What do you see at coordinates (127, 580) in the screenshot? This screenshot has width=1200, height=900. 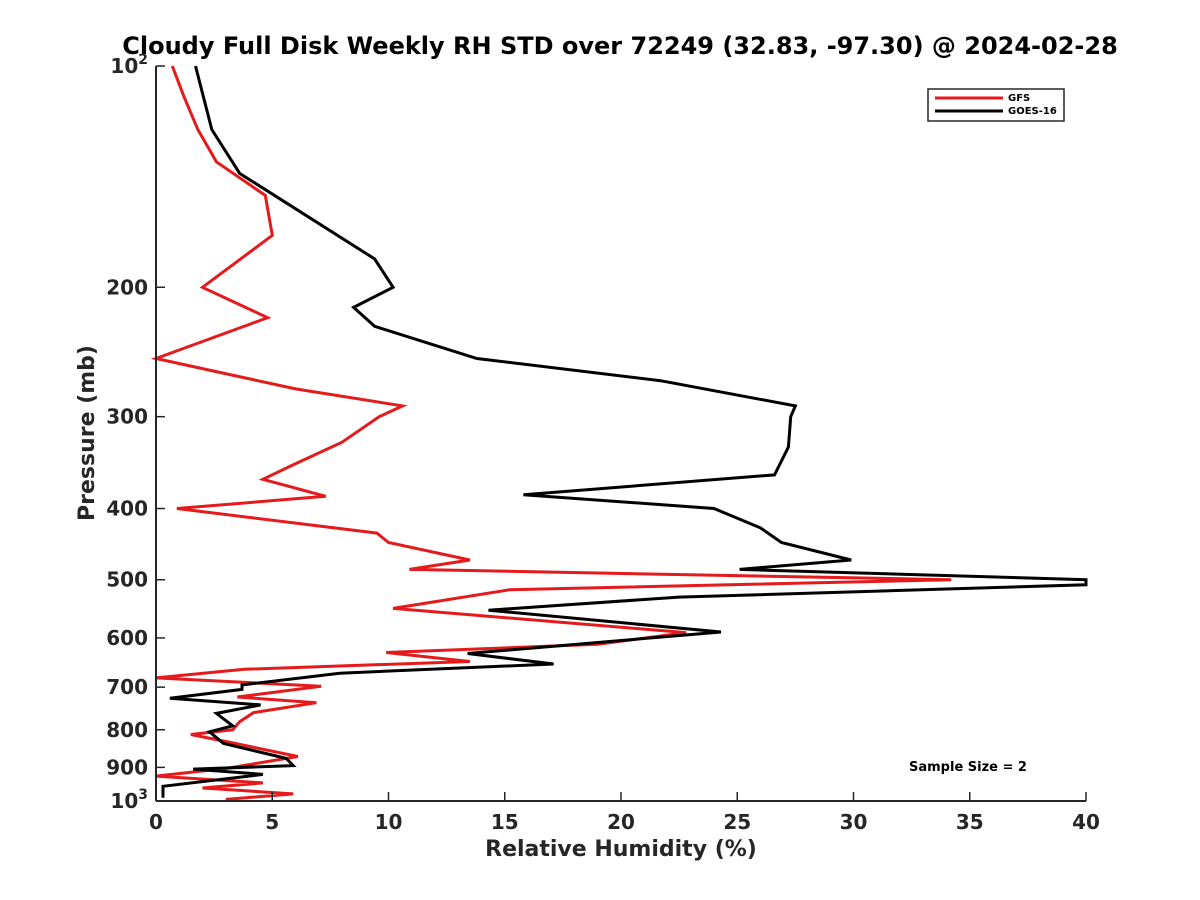 I see `y-tick-label: 500` at bounding box center [127, 580].